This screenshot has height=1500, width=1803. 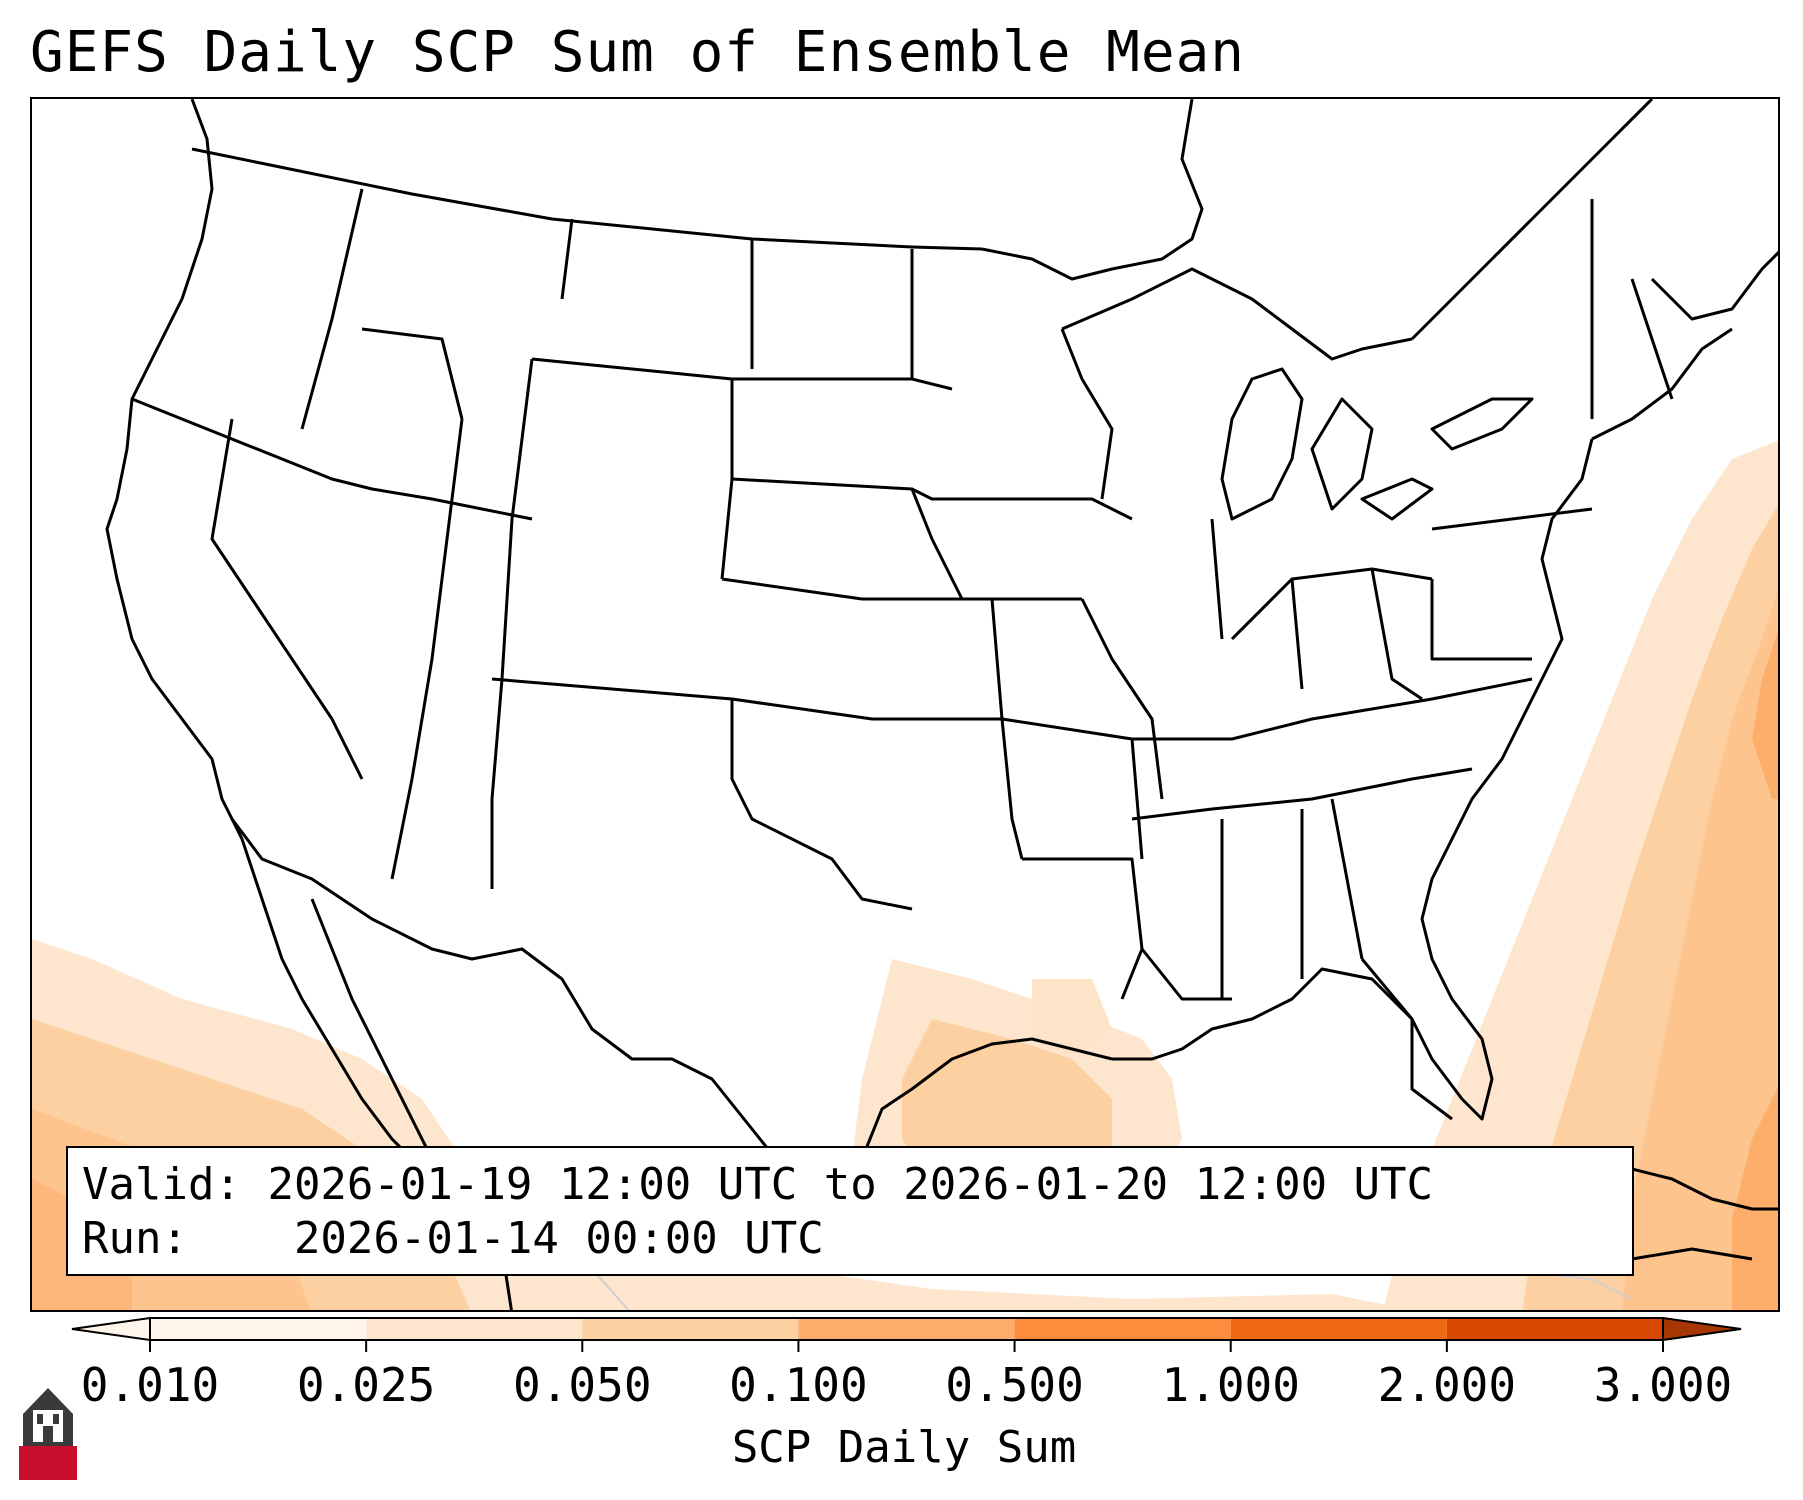 I want to click on colorbar-tick-label: 0.050, so click(x=582, y=1385).